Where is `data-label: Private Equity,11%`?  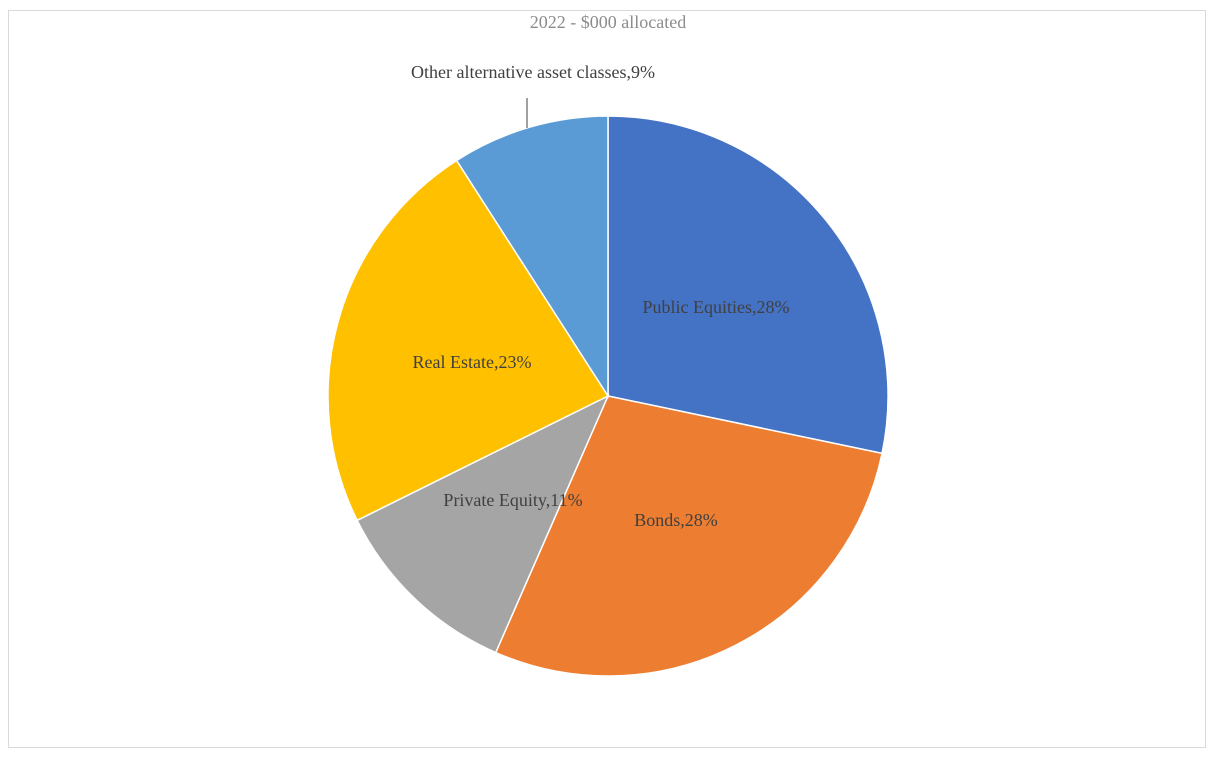 data-label: Private Equity,11% is located at coordinates (513, 500).